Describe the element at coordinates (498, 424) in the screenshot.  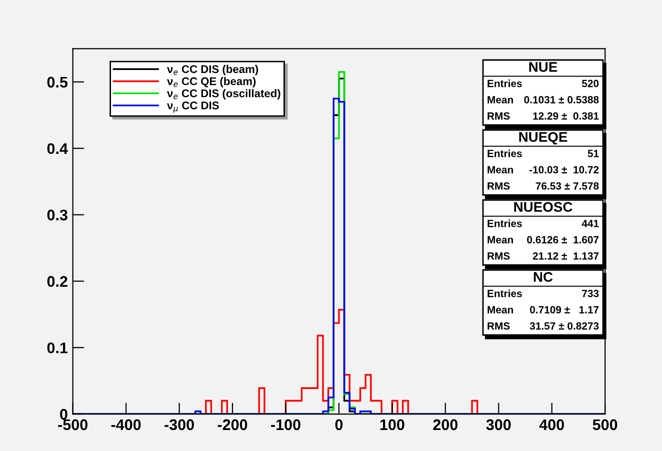
I see `x-tick-label: 300` at that location.